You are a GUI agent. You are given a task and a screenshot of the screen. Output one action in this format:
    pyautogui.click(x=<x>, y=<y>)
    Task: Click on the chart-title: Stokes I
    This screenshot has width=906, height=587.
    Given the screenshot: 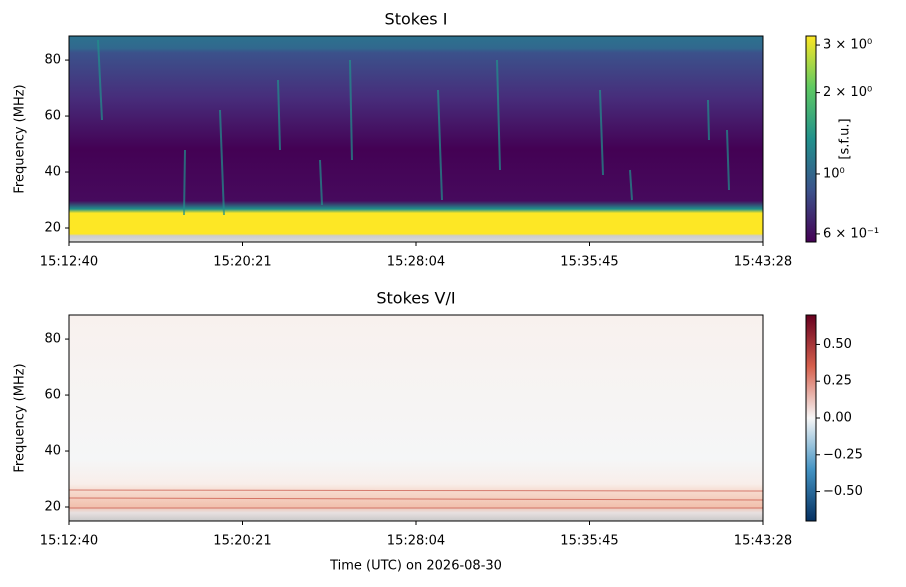 What is the action you would take?
    pyautogui.click(x=416, y=19)
    